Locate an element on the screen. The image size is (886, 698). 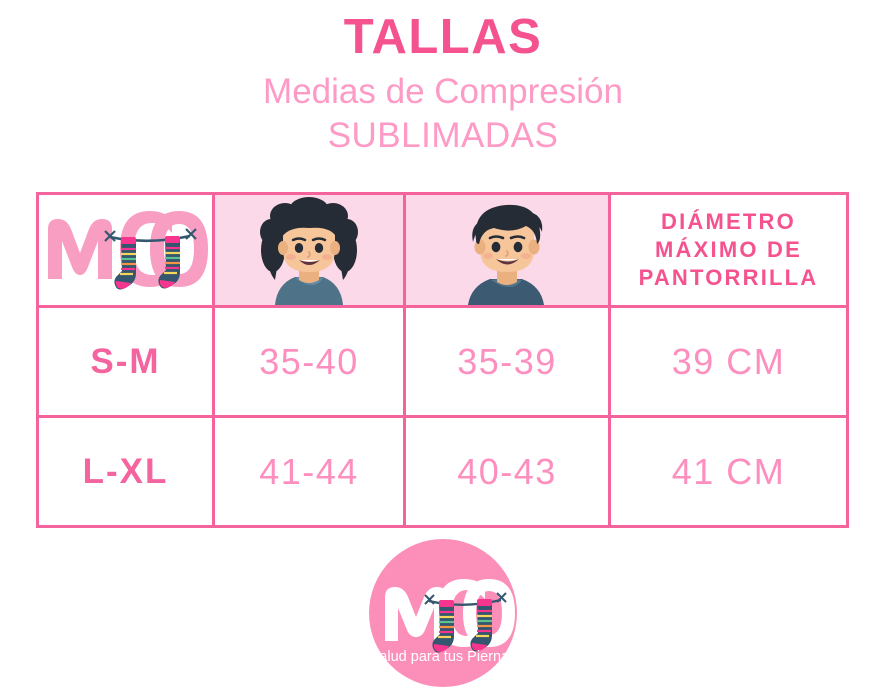
page-subtitle-line2: SUBLIMADAS is located at coordinates (443, 136).